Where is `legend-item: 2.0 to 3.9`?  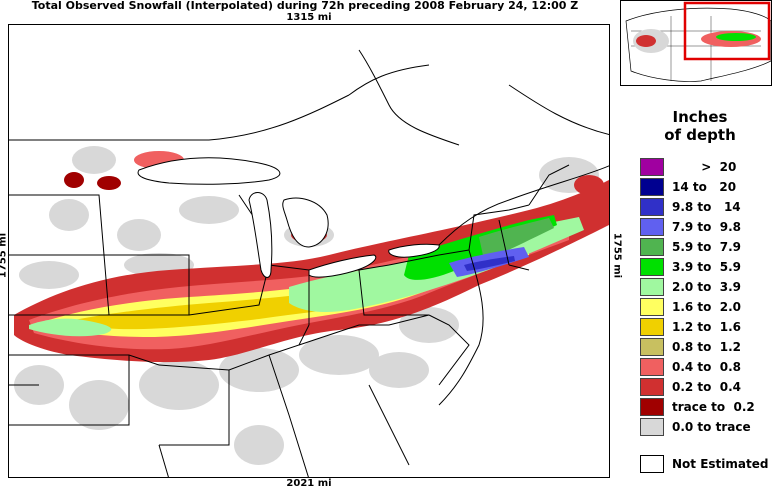
legend-item: 2.0 to 3.9 is located at coordinates (707, 286).